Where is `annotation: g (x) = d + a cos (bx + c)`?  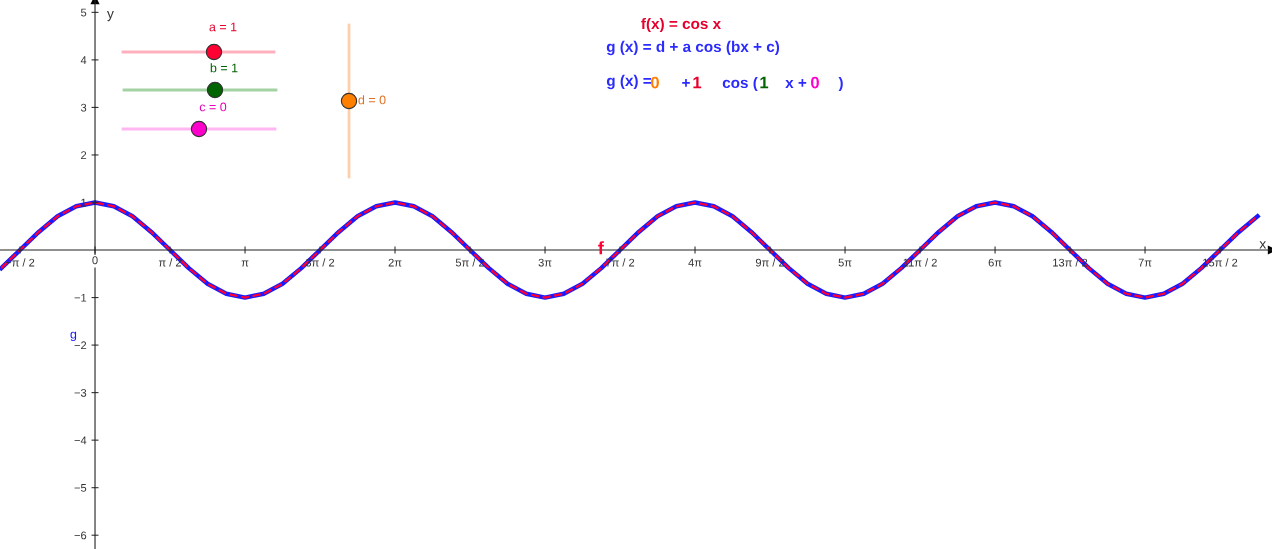
annotation: g (x) = d + a cos (bx + c) is located at coordinates (693, 48).